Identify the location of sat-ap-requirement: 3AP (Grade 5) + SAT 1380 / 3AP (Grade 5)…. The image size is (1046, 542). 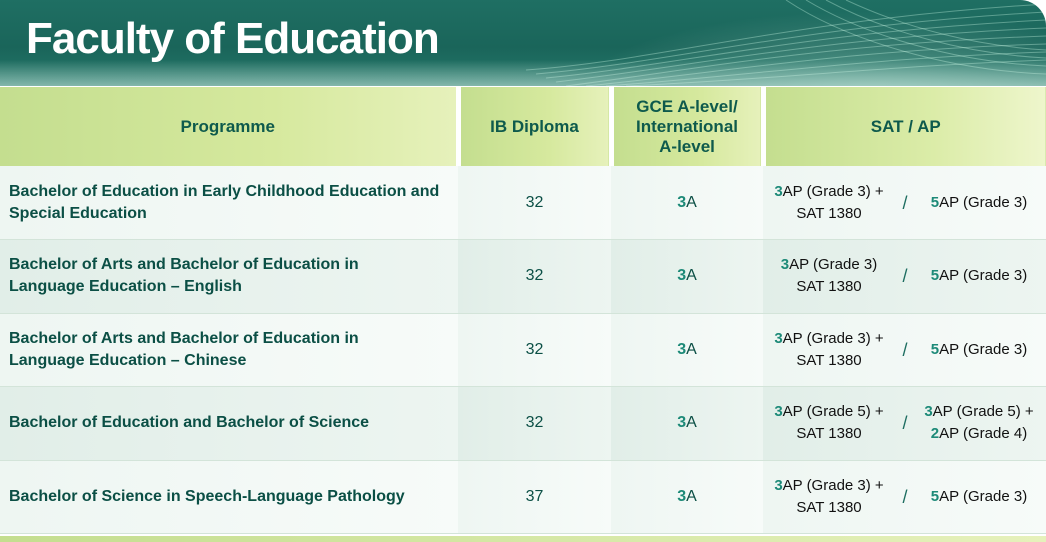
(904, 423).